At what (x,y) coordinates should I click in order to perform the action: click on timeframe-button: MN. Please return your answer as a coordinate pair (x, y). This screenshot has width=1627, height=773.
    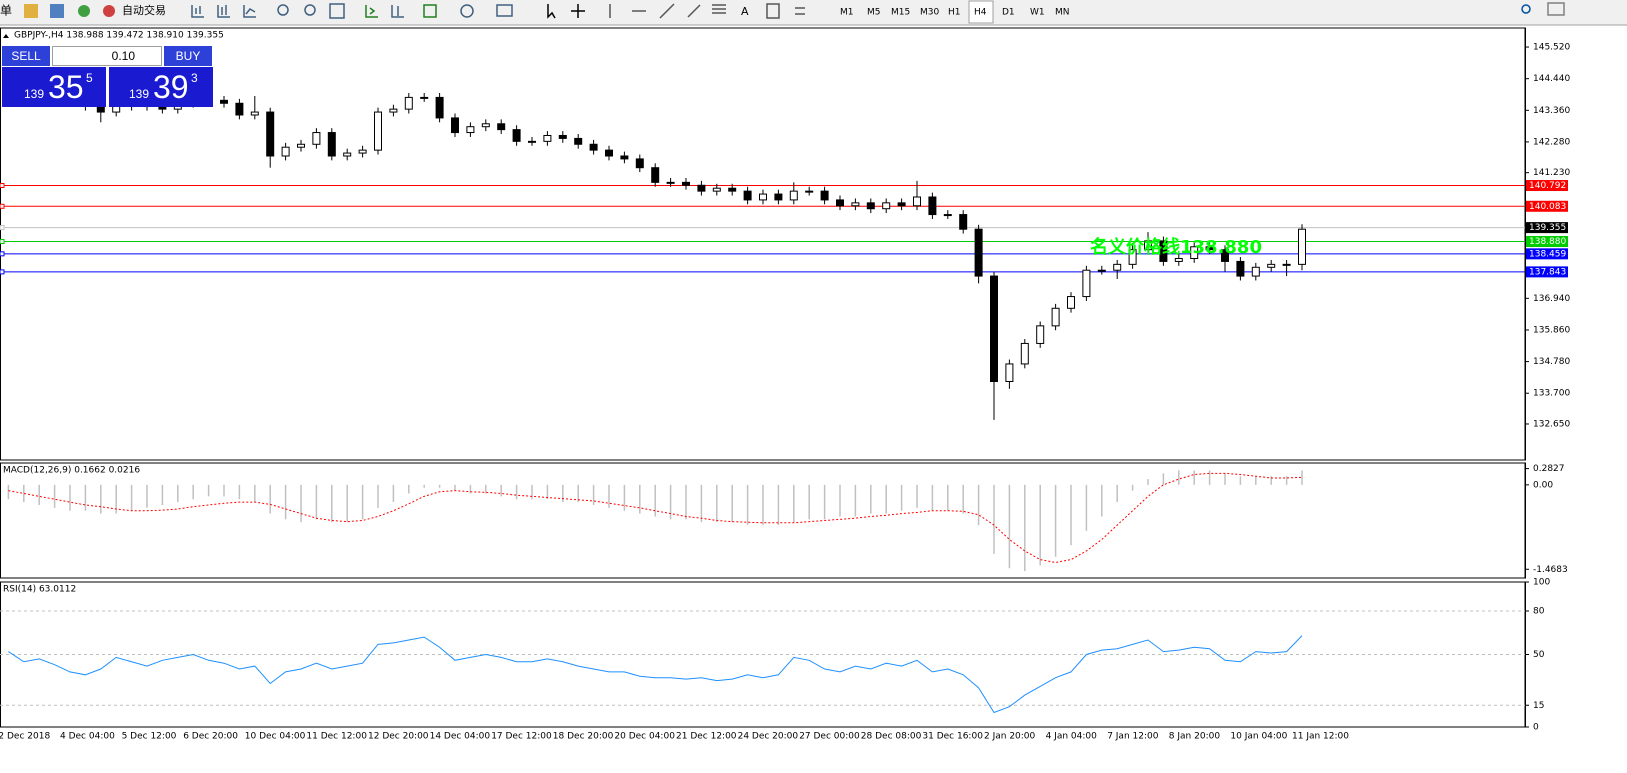
    Looking at the image, I should click on (1062, 13).